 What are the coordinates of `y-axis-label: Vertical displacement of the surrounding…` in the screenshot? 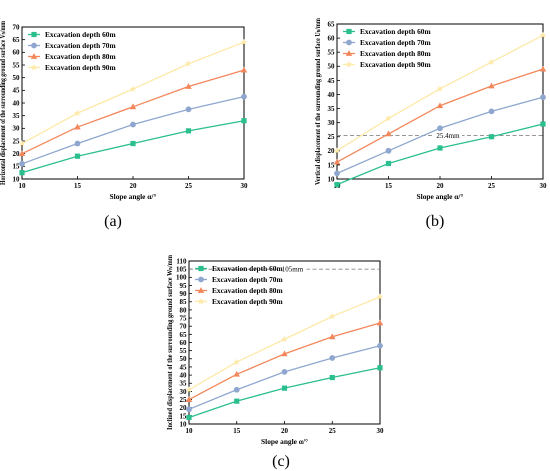 It's located at (317, 101).